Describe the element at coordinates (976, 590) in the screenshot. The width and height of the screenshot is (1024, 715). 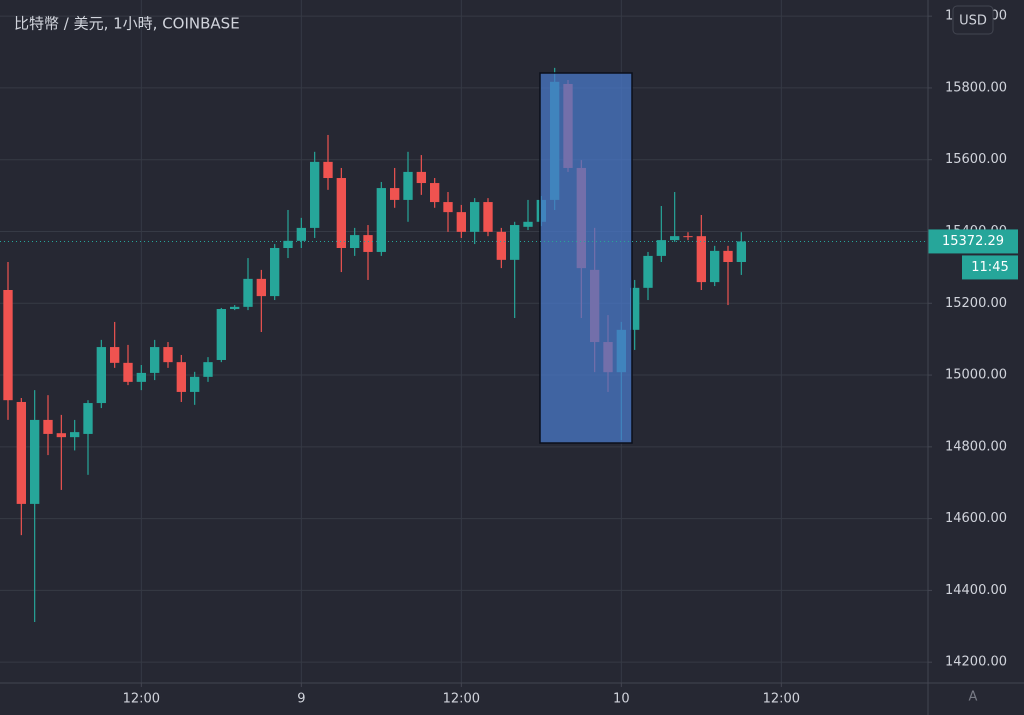
I see `y-tick-label: 14400.00` at that location.